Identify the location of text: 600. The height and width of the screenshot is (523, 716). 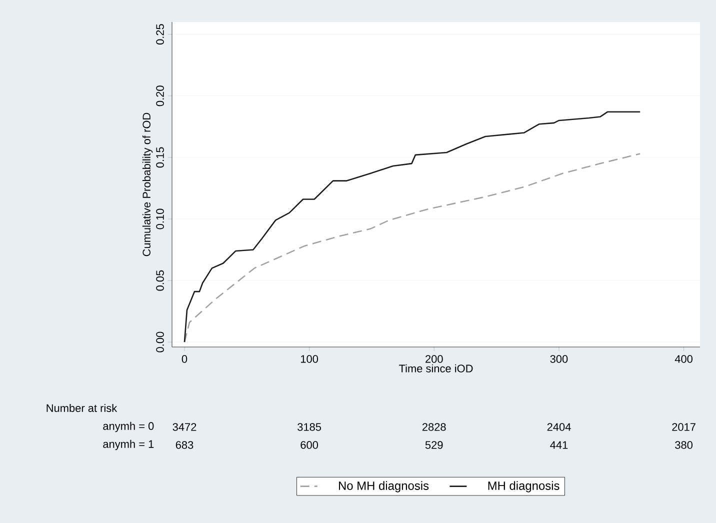
(309, 445).